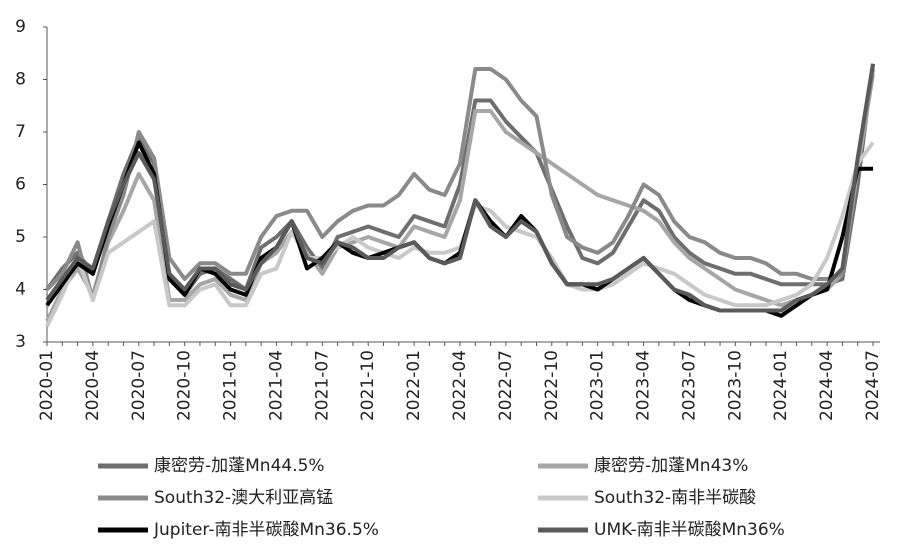  Describe the element at coordinates (644, 385) in the screenshot. I see `x-tick-label: 2023-04` at that location.